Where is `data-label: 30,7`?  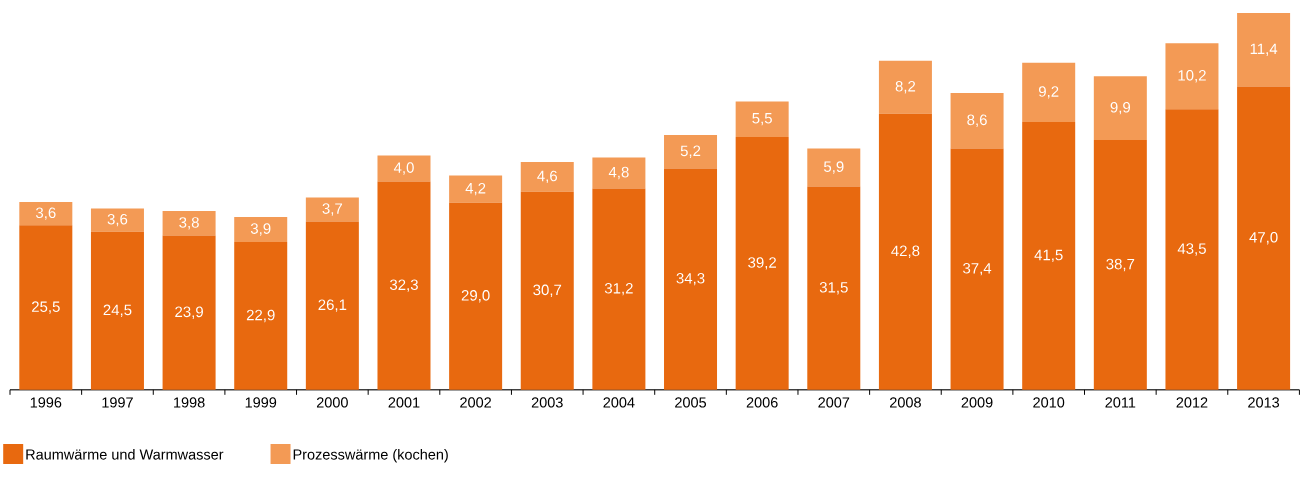 data-label: 30,7 is located at coordinates (547, 291).